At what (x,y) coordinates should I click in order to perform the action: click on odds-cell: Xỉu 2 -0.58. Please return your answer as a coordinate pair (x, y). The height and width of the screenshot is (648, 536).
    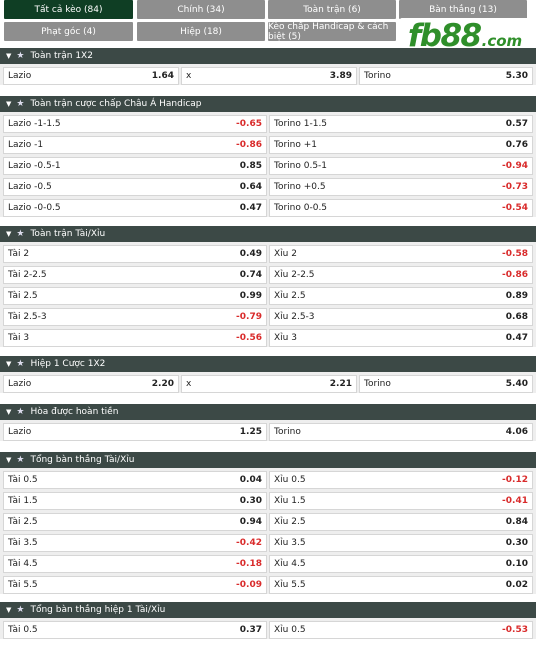
    Looking at the image, I should click on (401, 254).